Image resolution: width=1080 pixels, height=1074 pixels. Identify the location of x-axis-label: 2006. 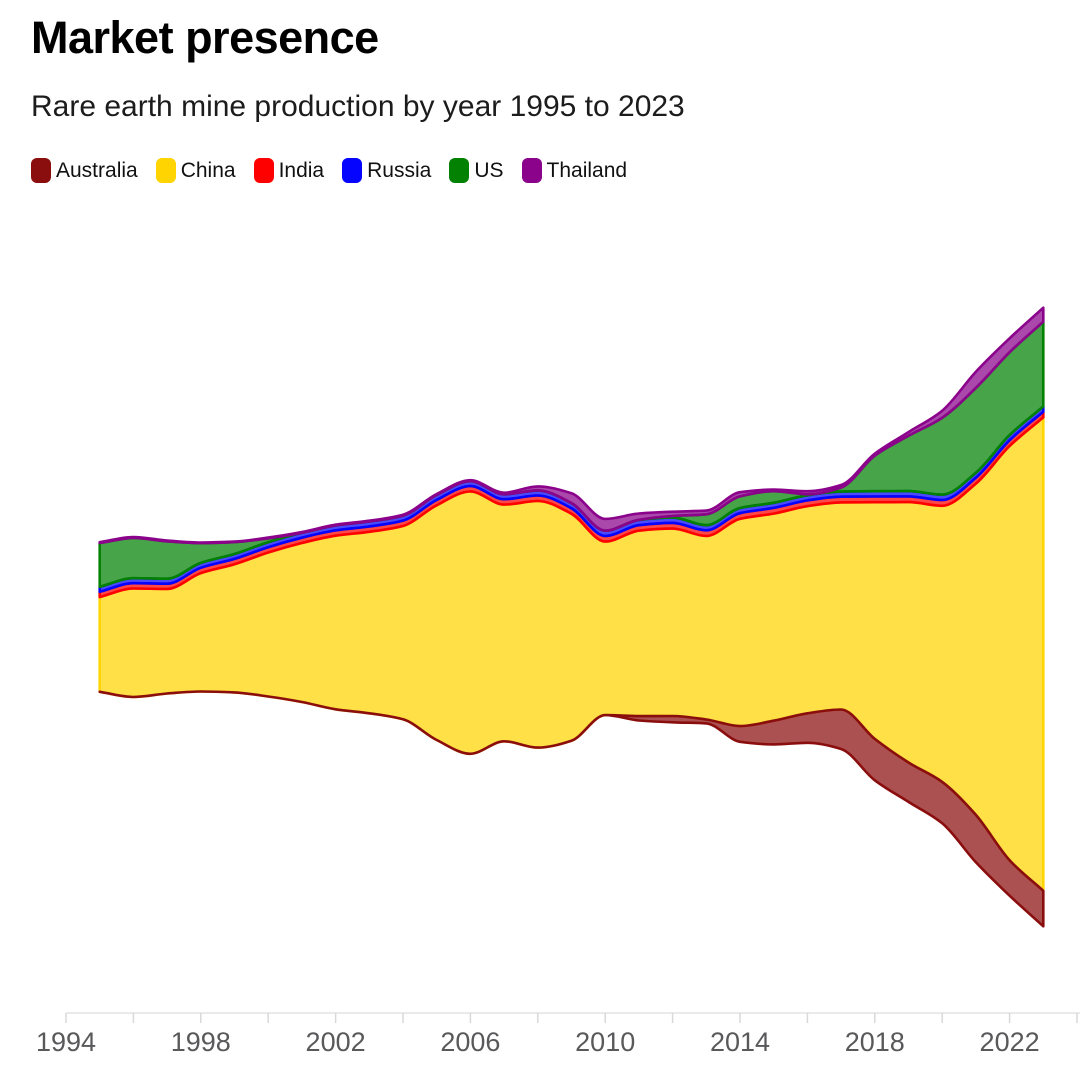
(470, 1042).